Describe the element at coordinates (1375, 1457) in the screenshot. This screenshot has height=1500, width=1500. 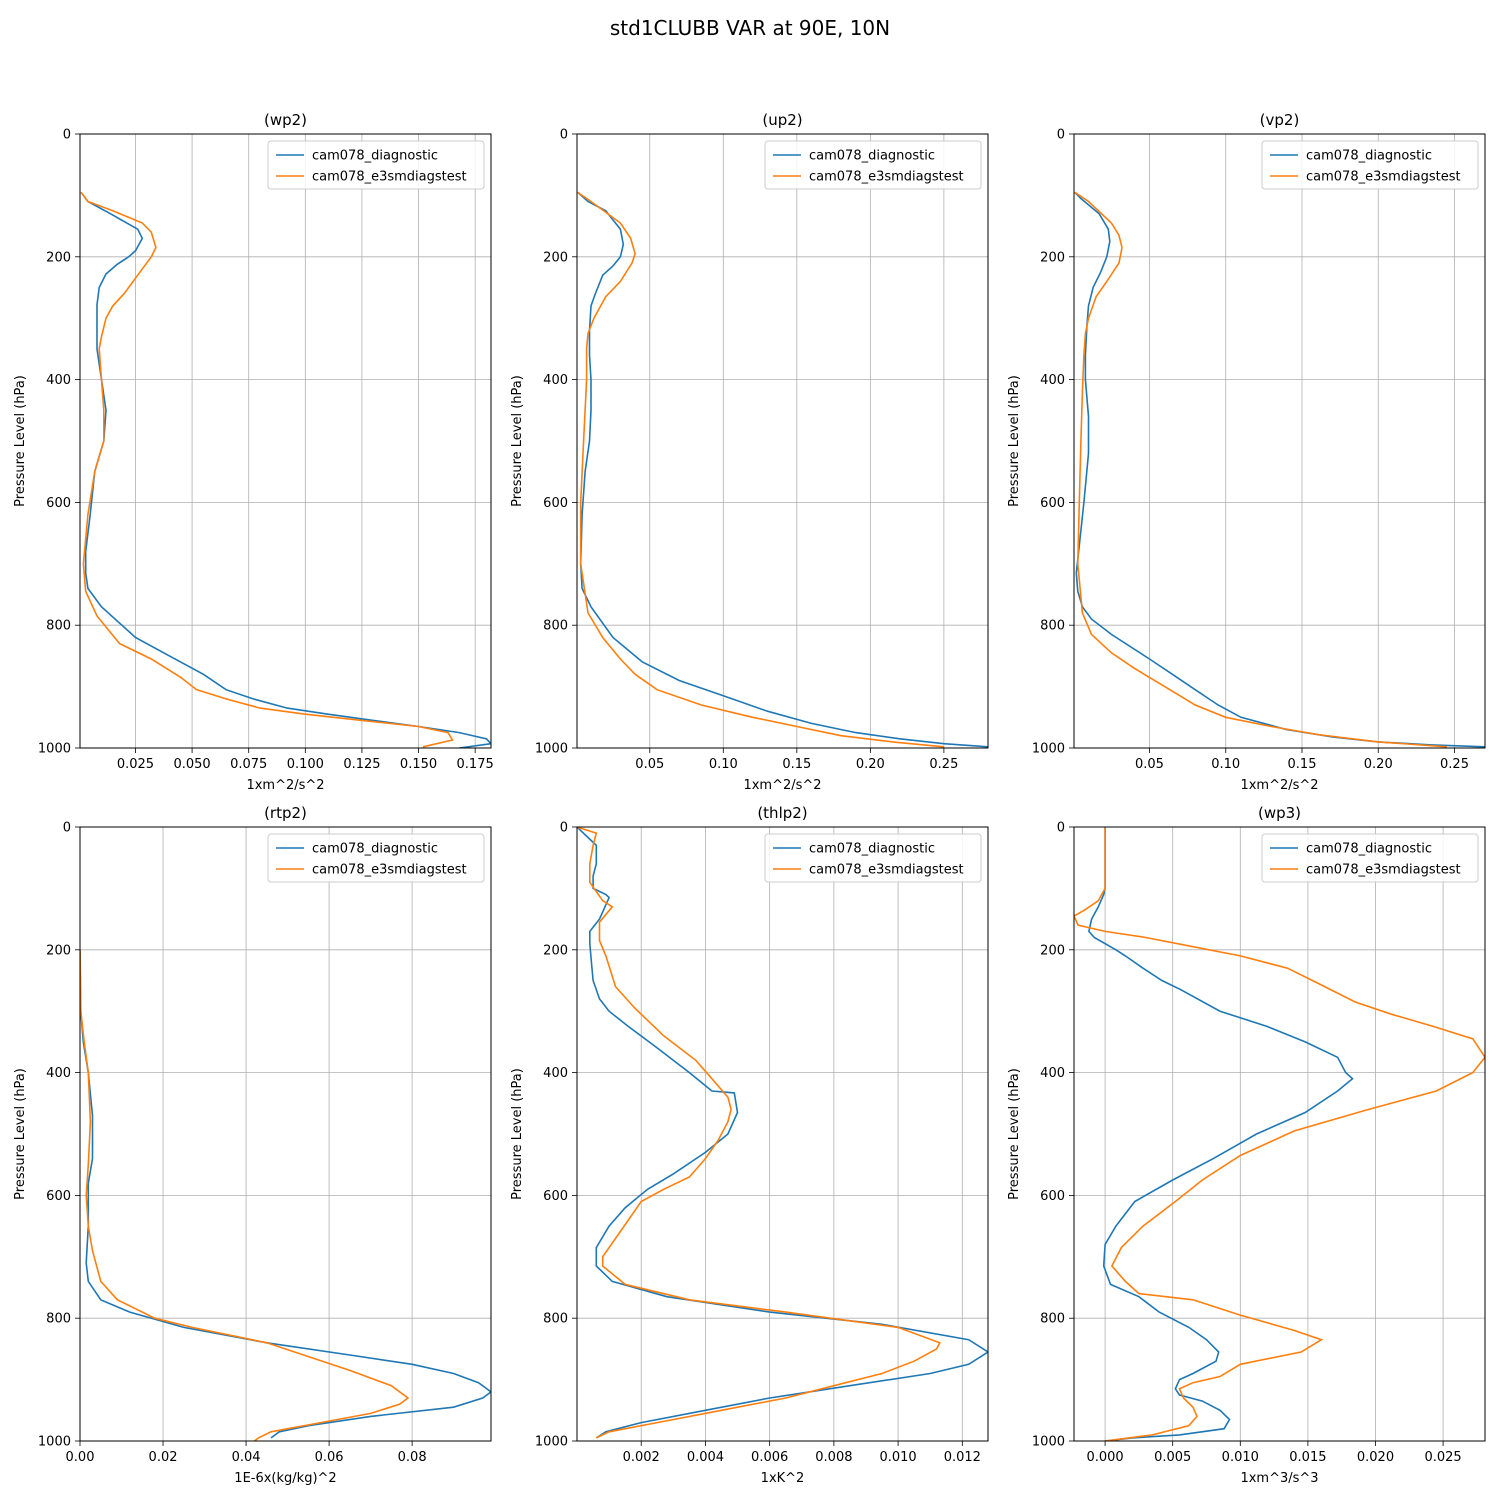
I see `x-tick-label: 0.020` at that location.